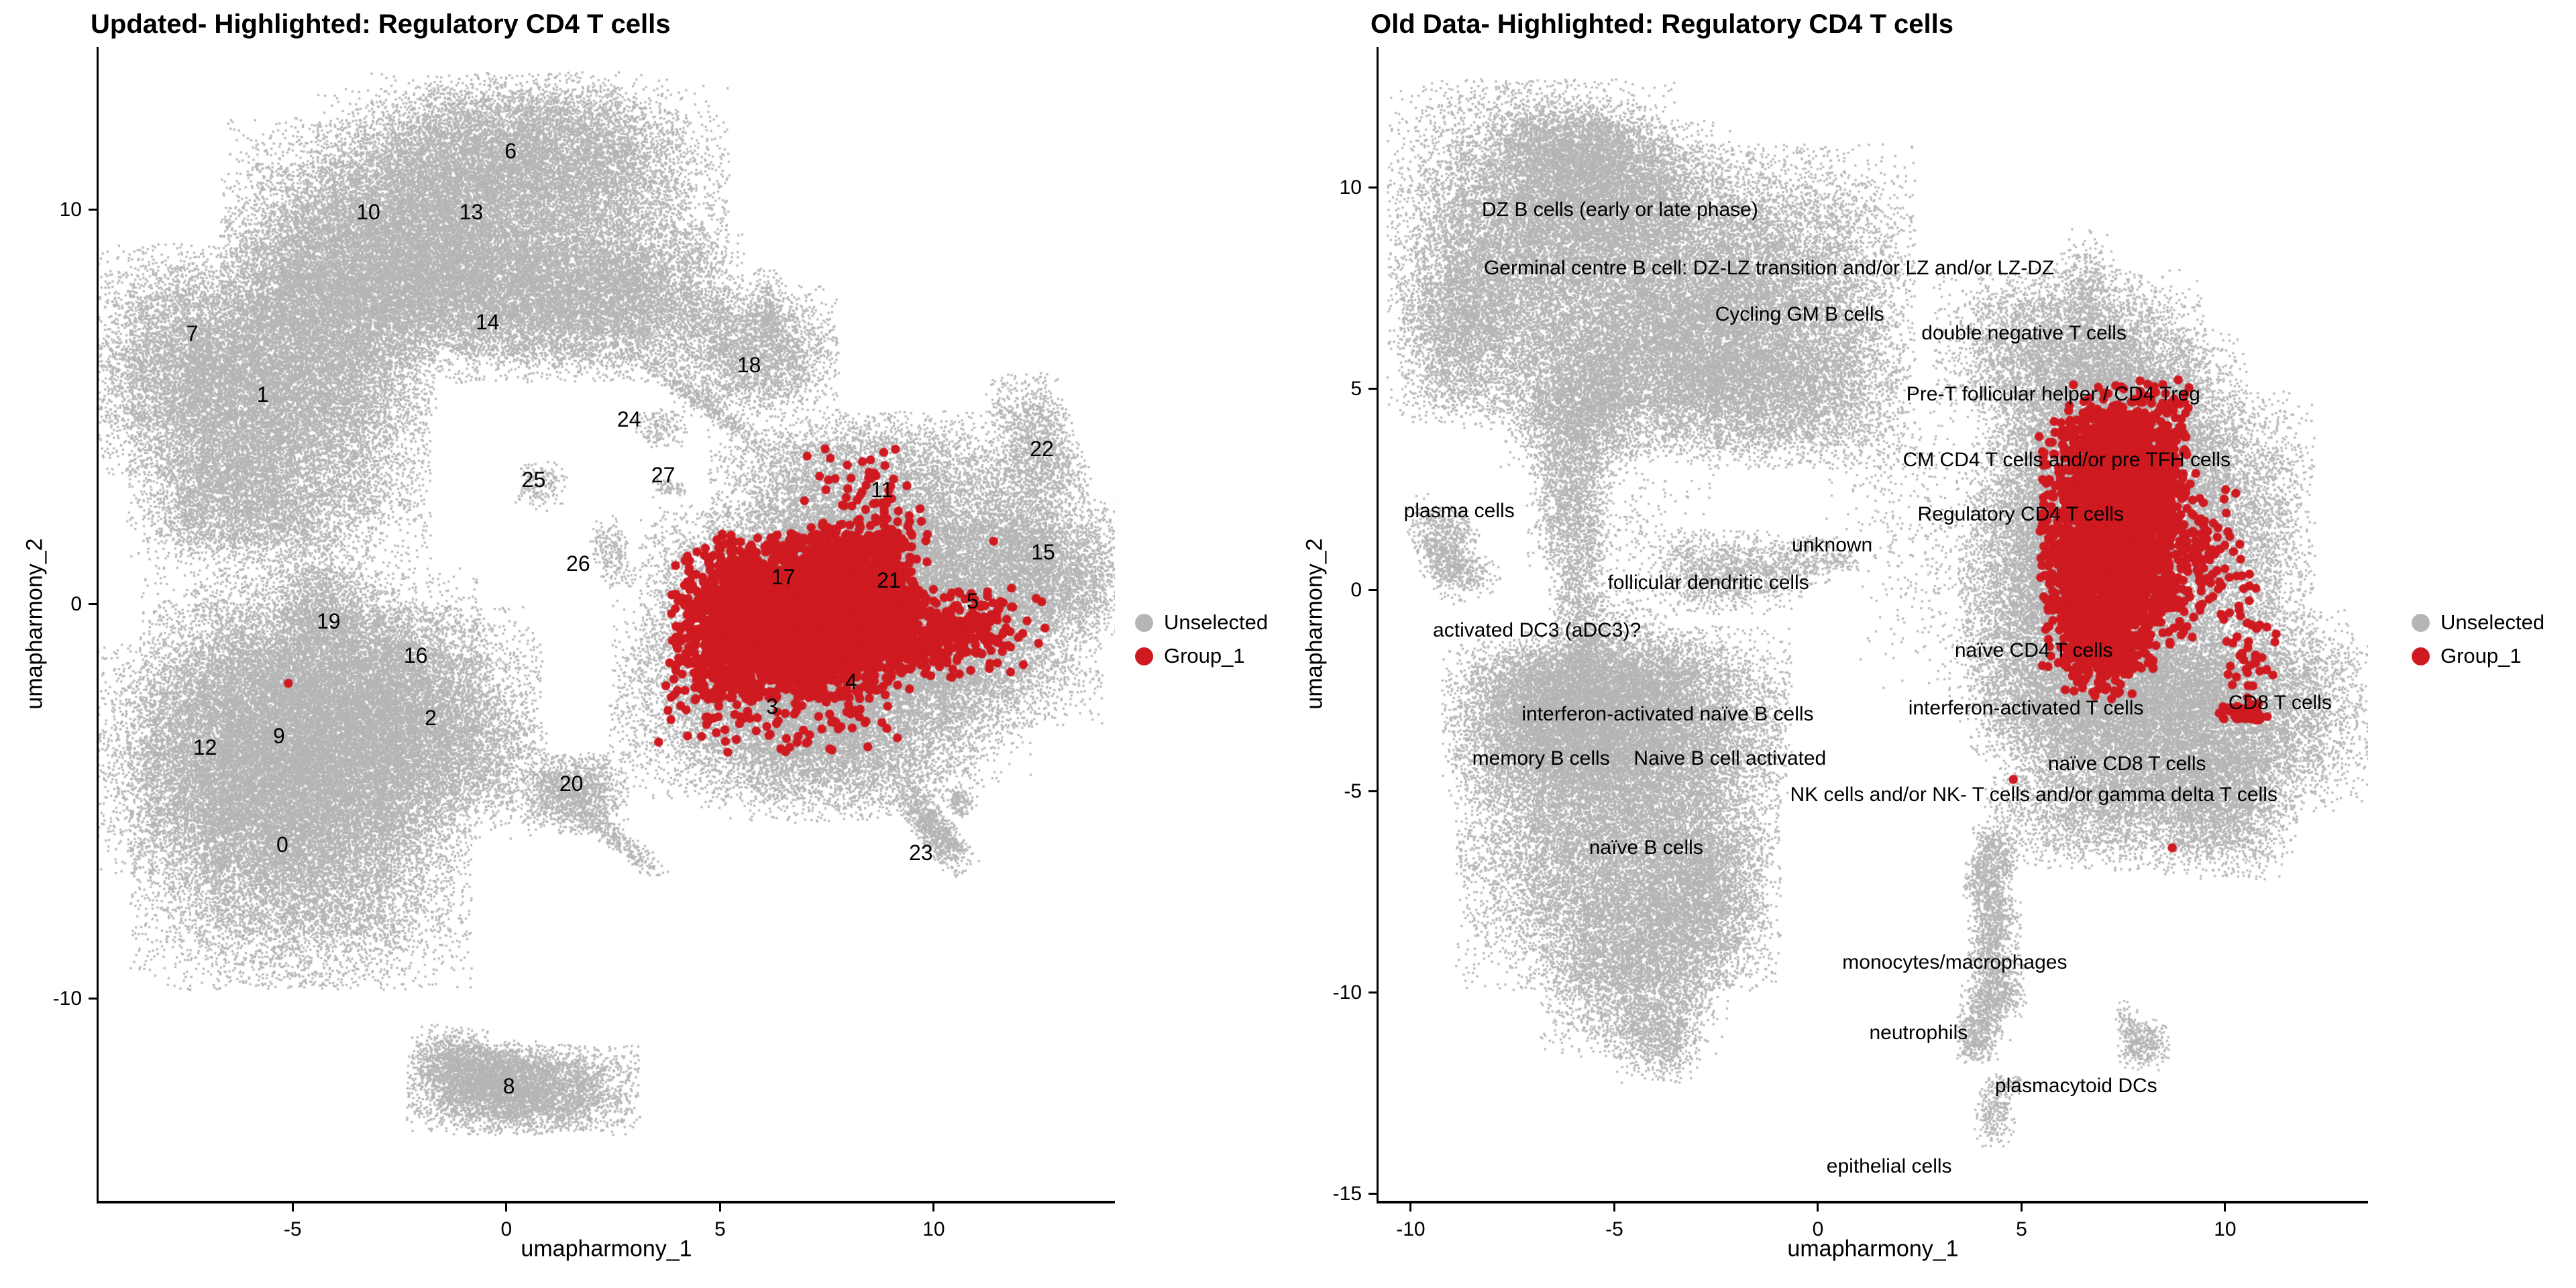 This screenshot has width=2576, height=1288. I want to click on cluster-label: 22, so click(1042, 448).